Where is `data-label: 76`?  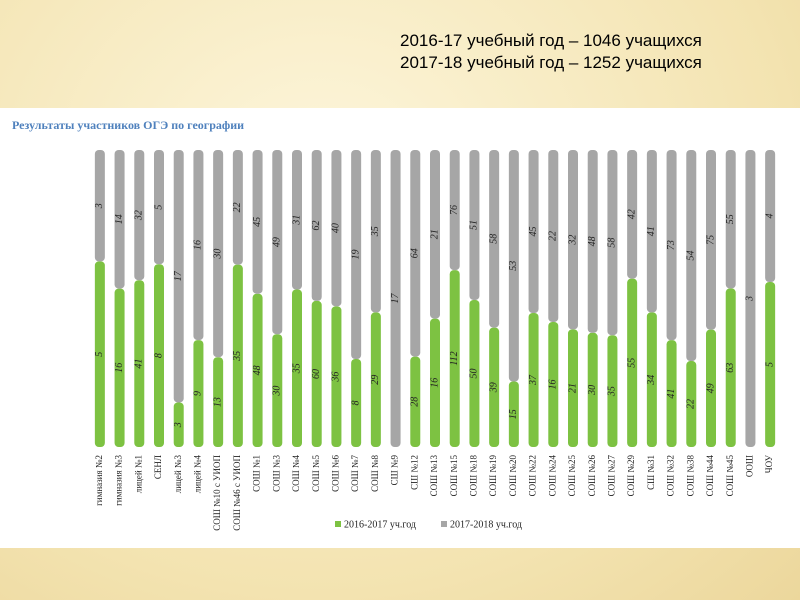 data-label: 76 is located at coordinates (454, 210).